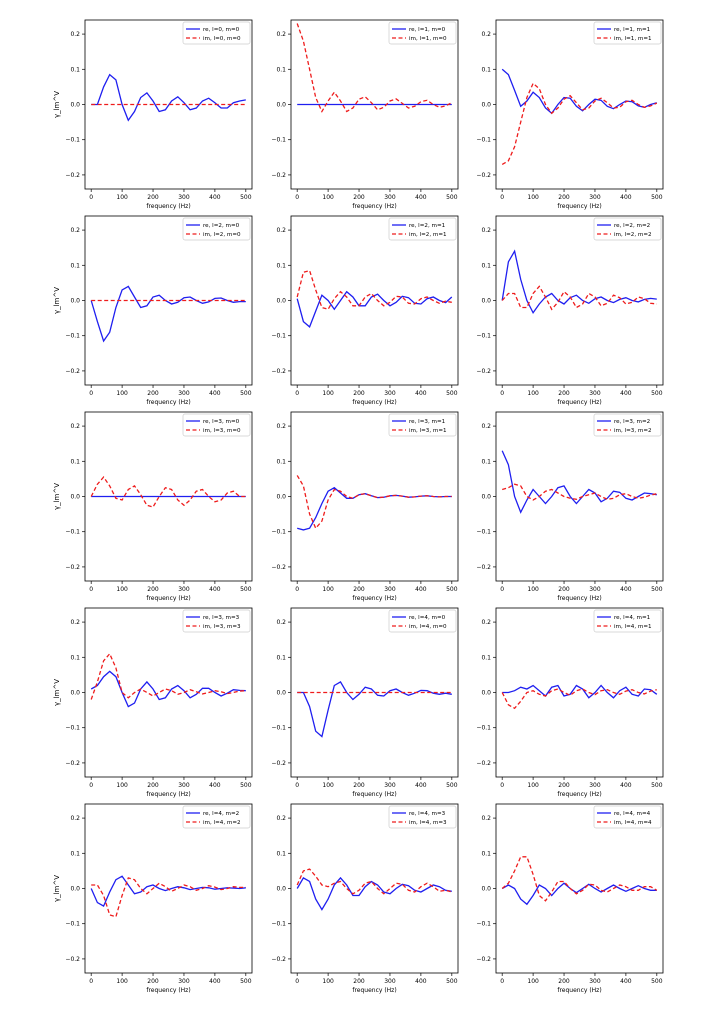  Describe the element at coordinates (633, 39) in the screenshot. I see `legend-entry: im, l=1, m=1` at that location.